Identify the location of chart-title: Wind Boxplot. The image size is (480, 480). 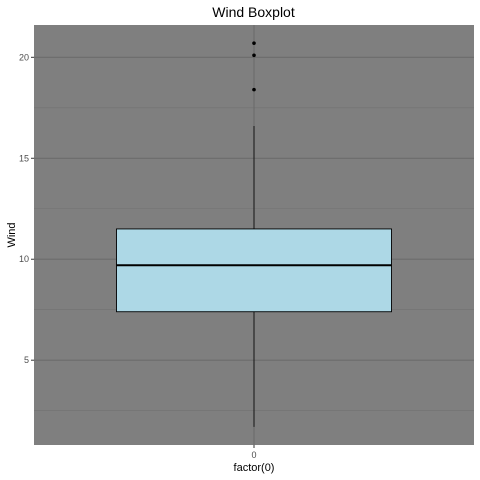
(253, 12).